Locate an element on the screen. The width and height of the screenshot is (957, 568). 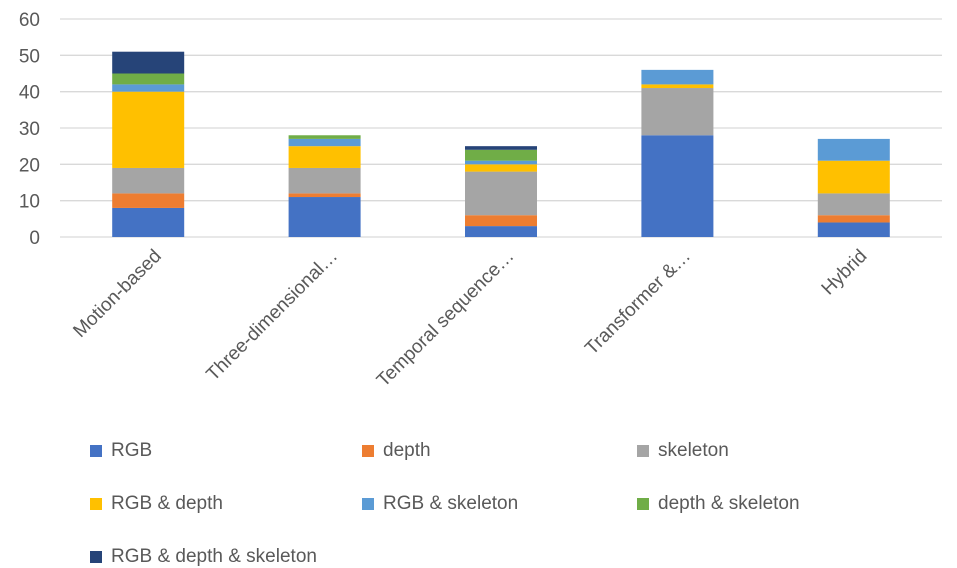
legend-item: depth is located at coordinates (396, 451).